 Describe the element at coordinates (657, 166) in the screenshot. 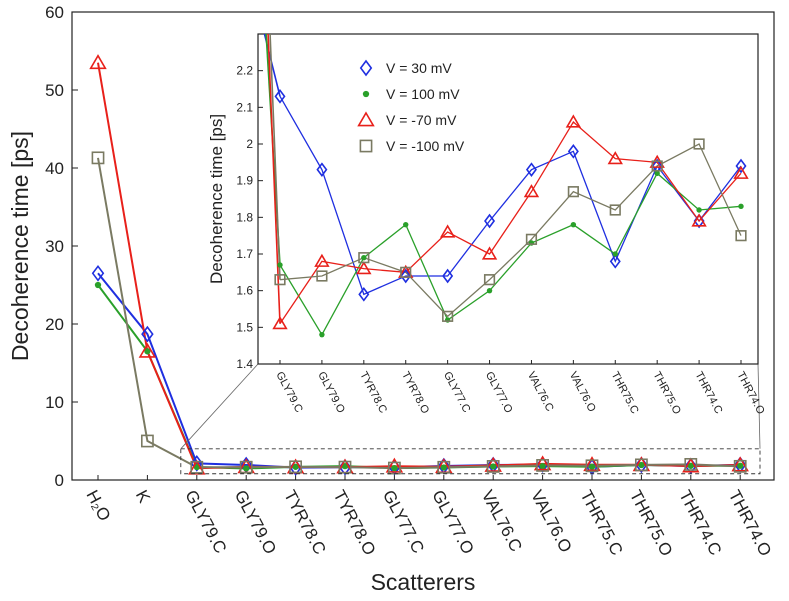

I see `inset-point-v-100-mv-thr75-o` at that location.